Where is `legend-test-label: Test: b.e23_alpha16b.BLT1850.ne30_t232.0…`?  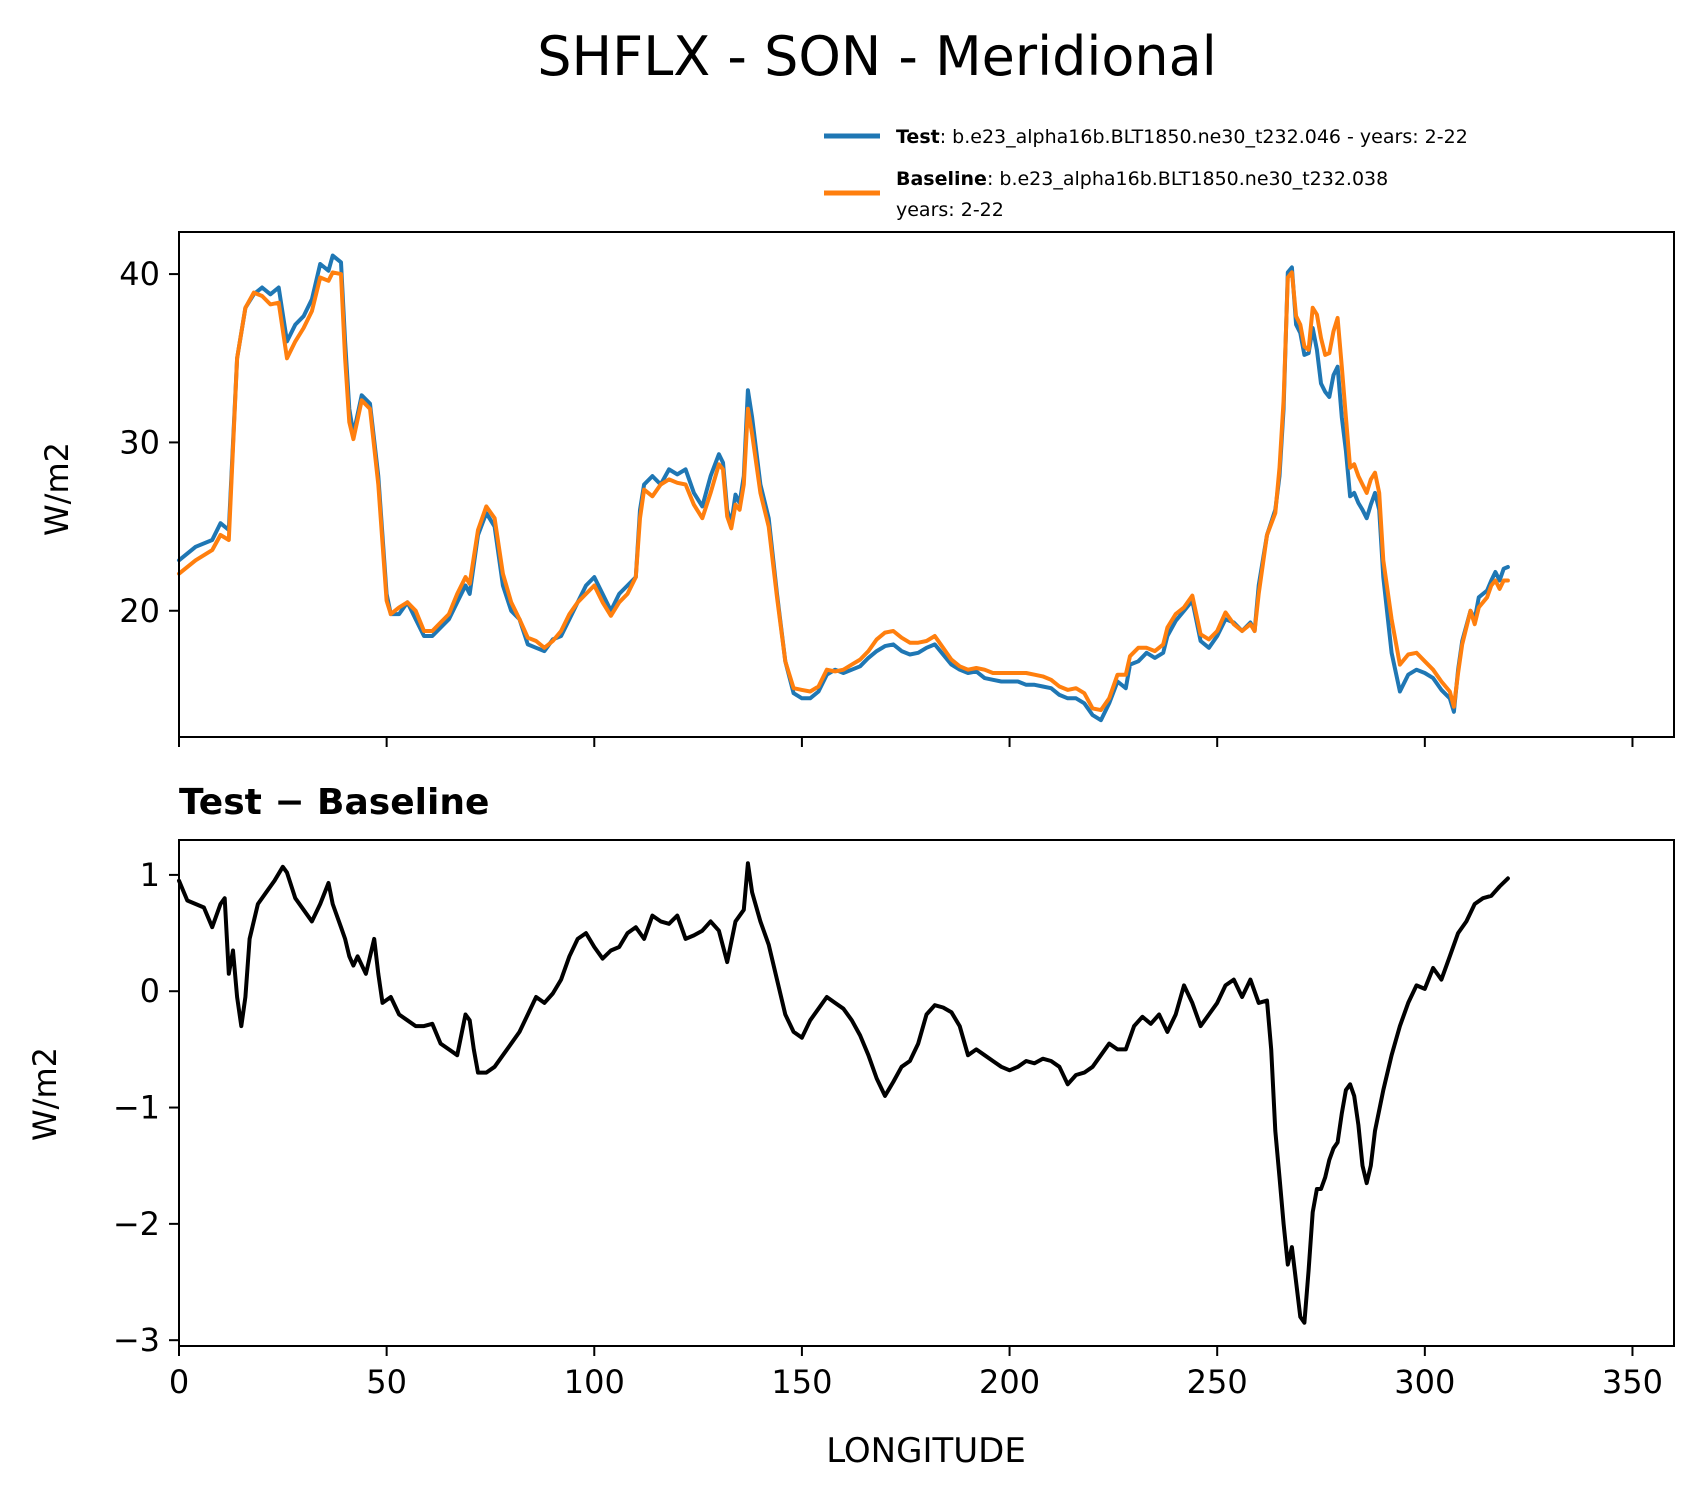 legend-test-label: Test: b.e23_alpha16b.BLT1850.ne30_t232.0… is located at coordinates (1182, 137).